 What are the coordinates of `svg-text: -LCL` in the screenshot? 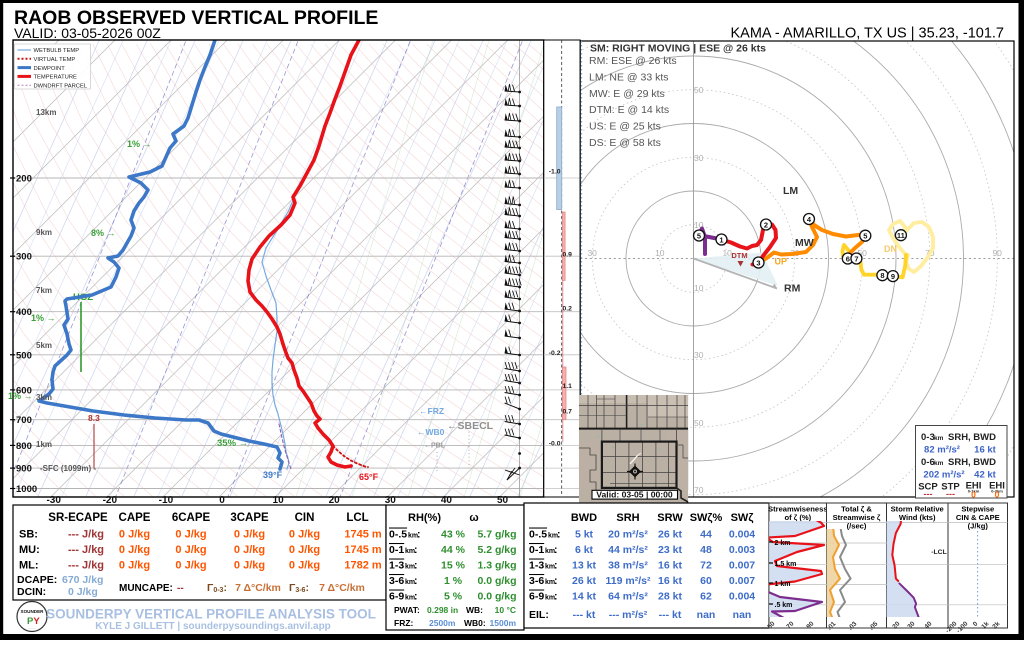 It's located at (938, 552).